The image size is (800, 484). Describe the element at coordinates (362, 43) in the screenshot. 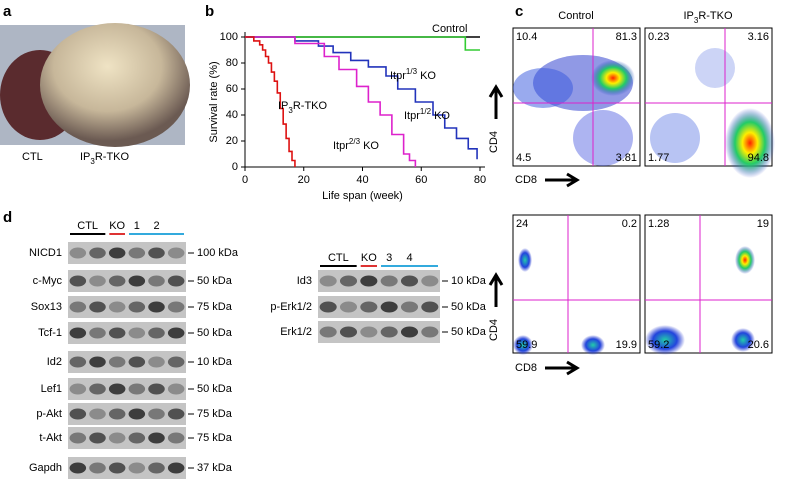

I see `survival-curve` at that location.